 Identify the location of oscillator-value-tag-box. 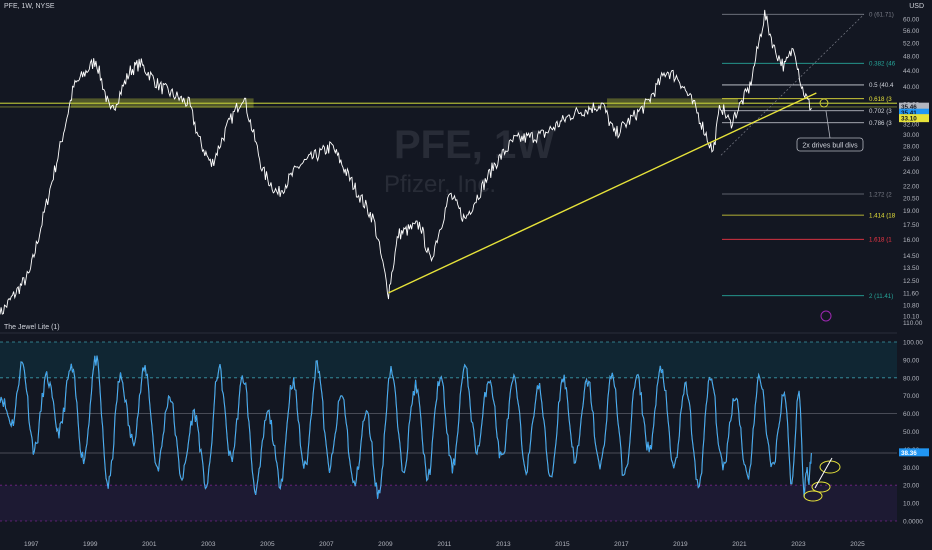
(914, 452).